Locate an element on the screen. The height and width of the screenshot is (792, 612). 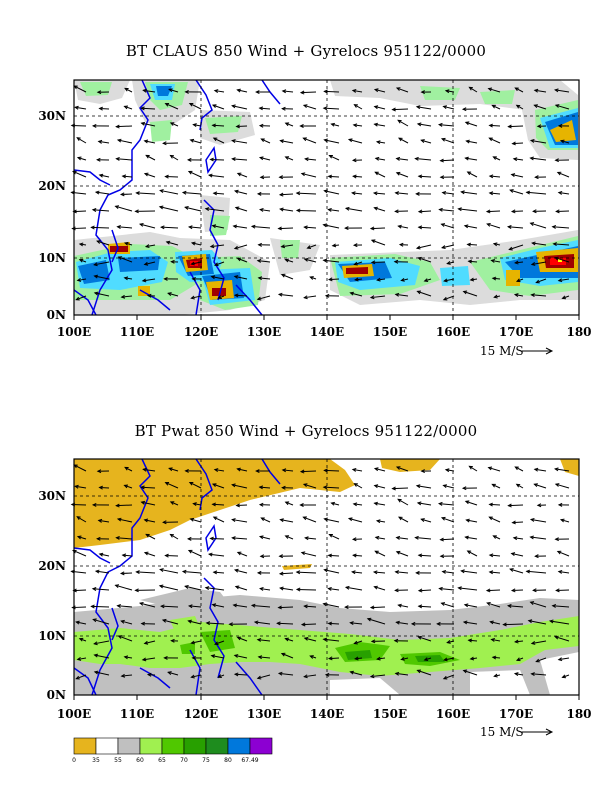
colorbar-label: 60 is located at coordinates (140, 760).